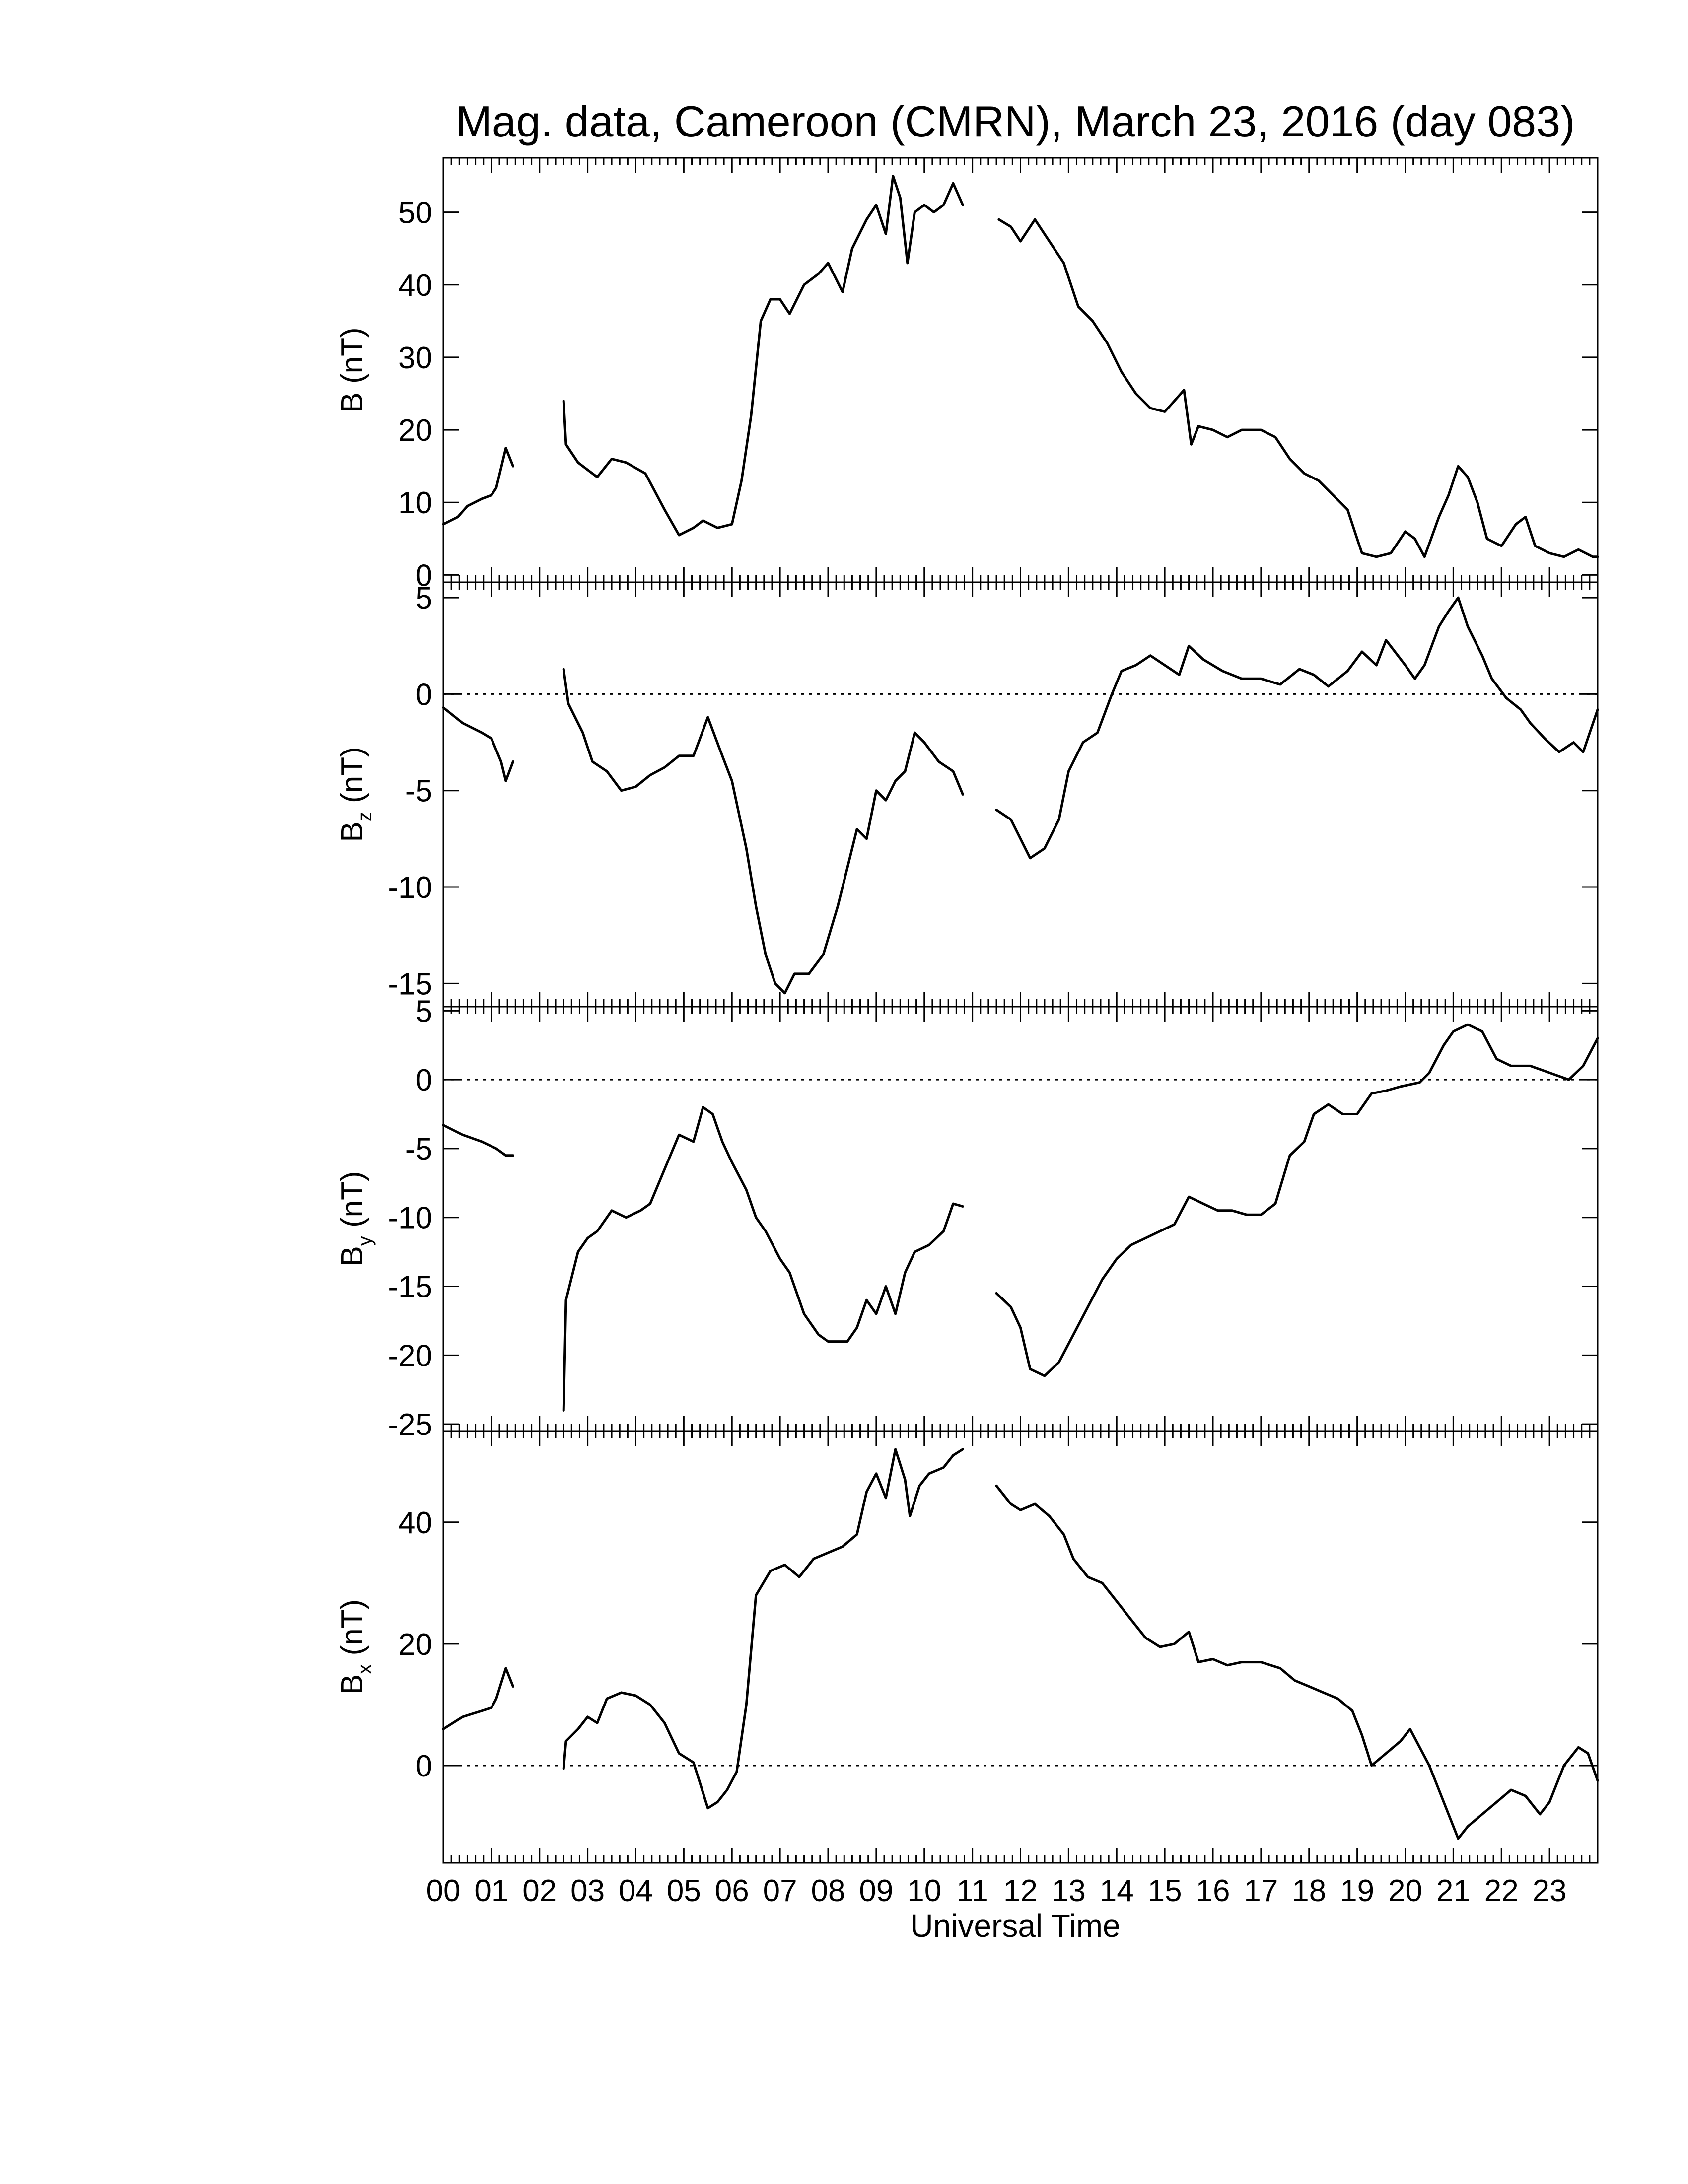  What do you see at coordinates (1021, 1891) in the screenshot?
I see `x-tick-label: 12` at bounding box center [1021, 1891].